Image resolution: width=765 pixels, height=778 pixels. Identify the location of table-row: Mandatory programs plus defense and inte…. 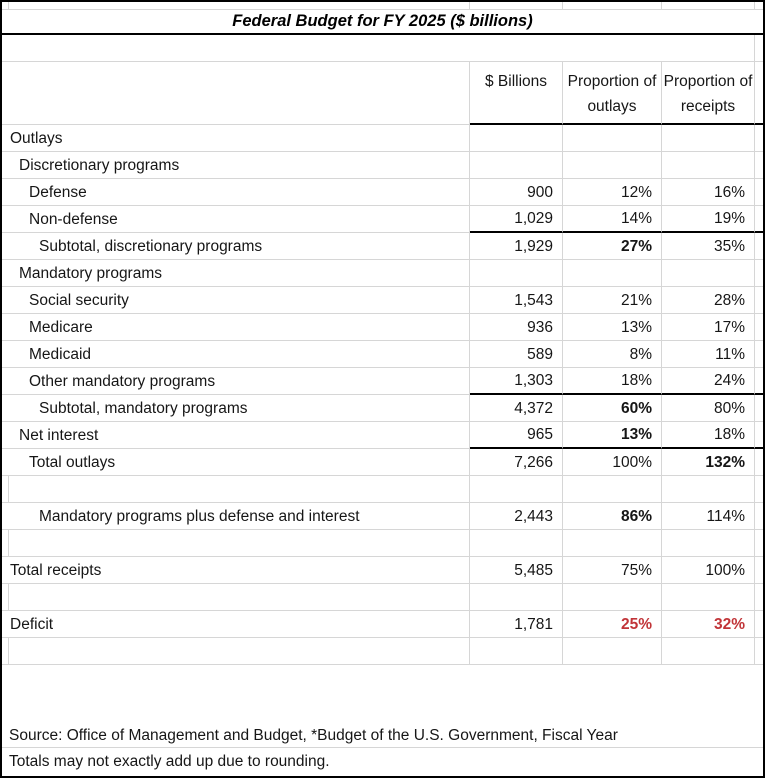
(382, 516).